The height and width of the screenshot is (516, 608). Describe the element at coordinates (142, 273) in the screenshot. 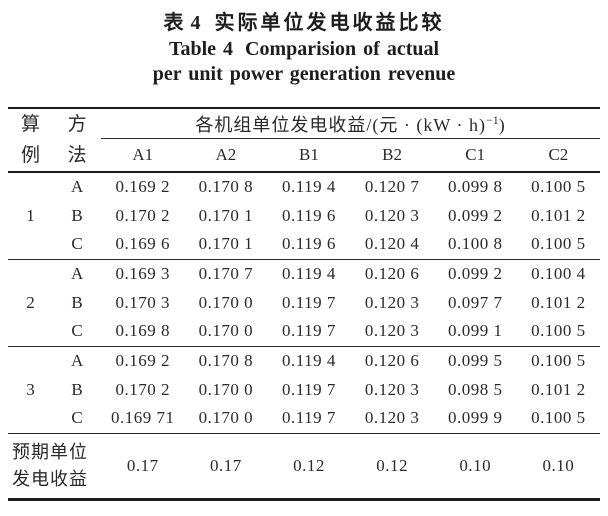

I see `value-cell: 0.169 3` at that location.